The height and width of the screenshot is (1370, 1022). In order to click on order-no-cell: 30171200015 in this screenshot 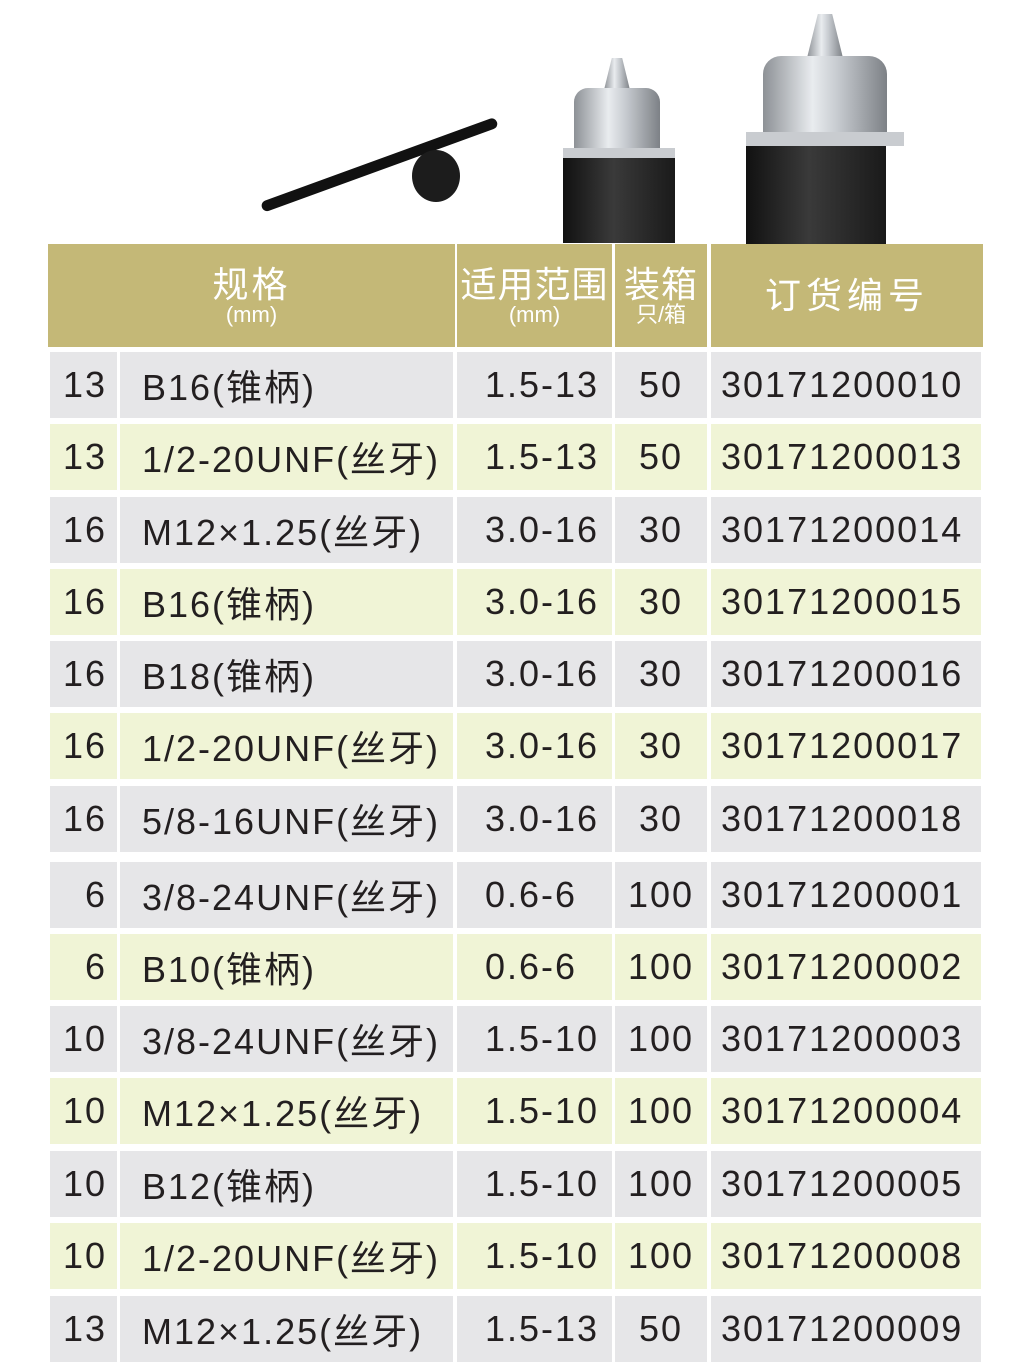, I will do `click(846, 602)`.